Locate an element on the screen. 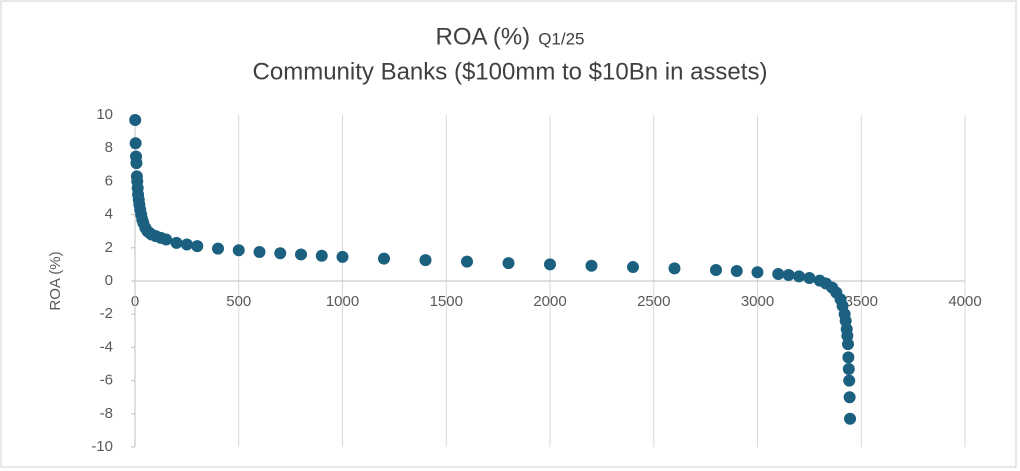  y-tick-label: 8 is located at coordinates (109, 147).